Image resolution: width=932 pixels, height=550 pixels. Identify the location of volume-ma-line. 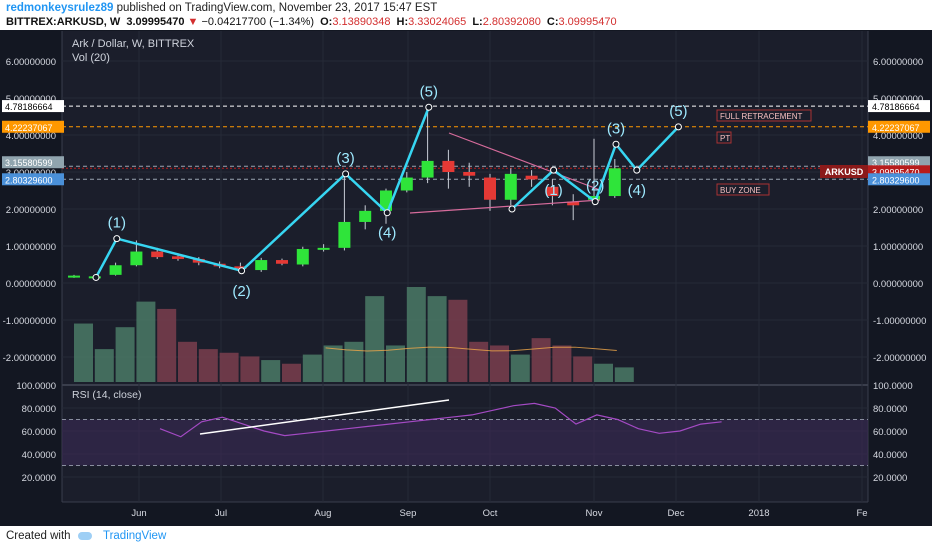
(471, 349).